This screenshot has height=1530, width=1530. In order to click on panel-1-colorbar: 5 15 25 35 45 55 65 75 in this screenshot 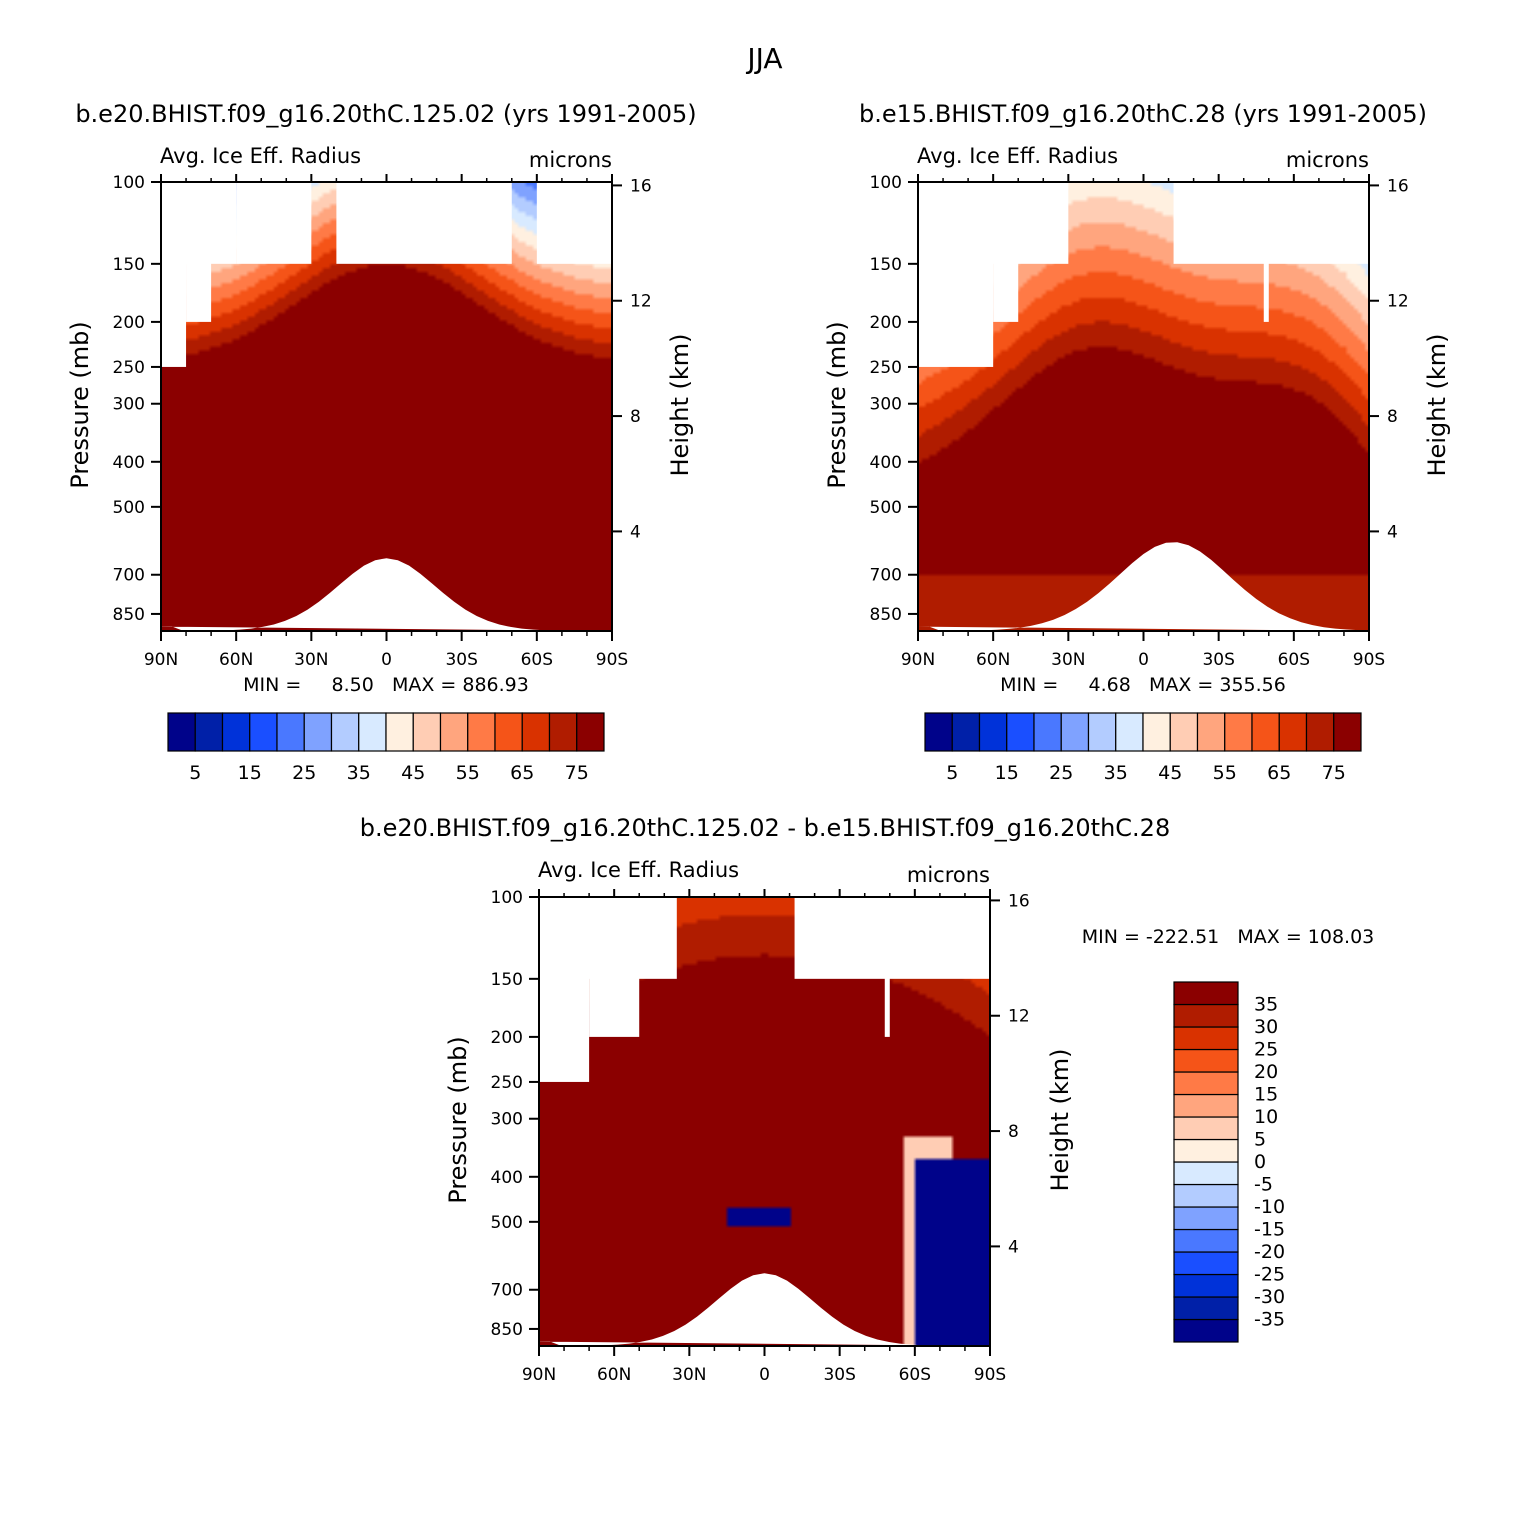, I will do `click(386, 748)`.